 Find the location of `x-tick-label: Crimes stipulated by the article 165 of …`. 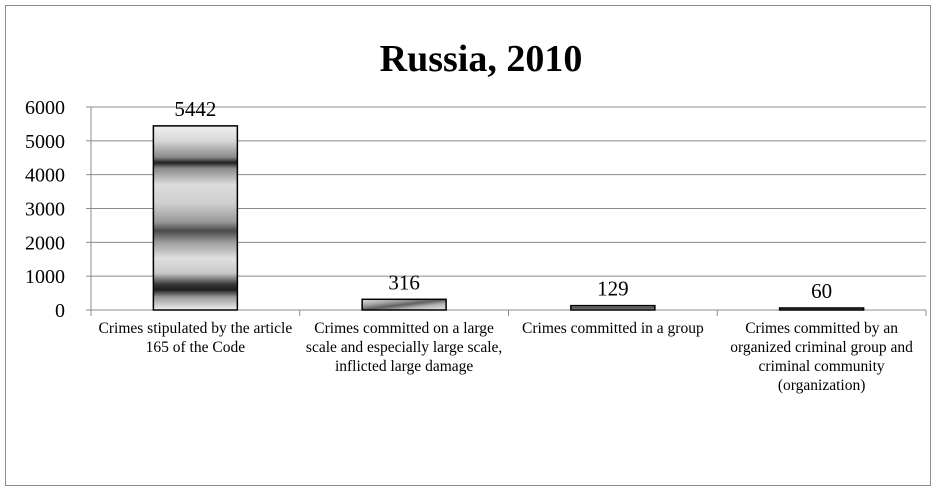

x-tick-label: Crimes stipulated by the article 165 of … is located at coordinates (195, 338).